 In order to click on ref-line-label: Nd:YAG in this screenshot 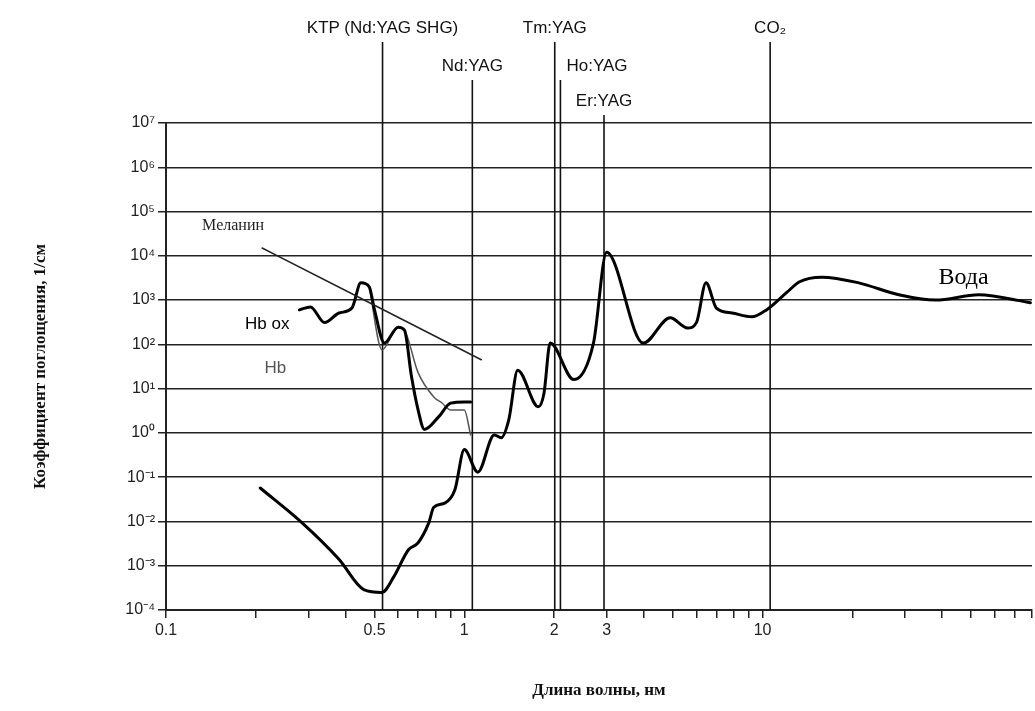, I will do `click(472, 65)`.